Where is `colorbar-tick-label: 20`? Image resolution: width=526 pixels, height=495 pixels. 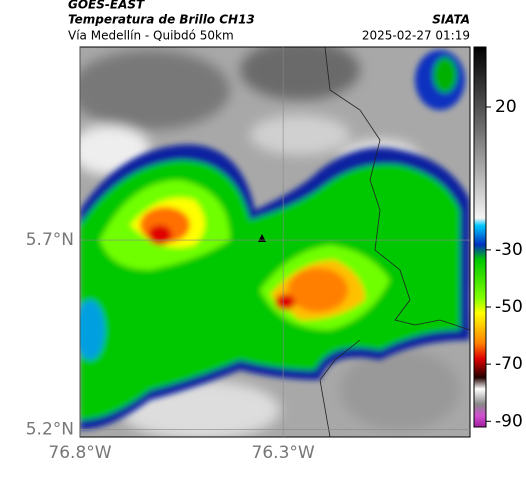
colorbar-tick-label: 20 is located at coordinates (506, 107).